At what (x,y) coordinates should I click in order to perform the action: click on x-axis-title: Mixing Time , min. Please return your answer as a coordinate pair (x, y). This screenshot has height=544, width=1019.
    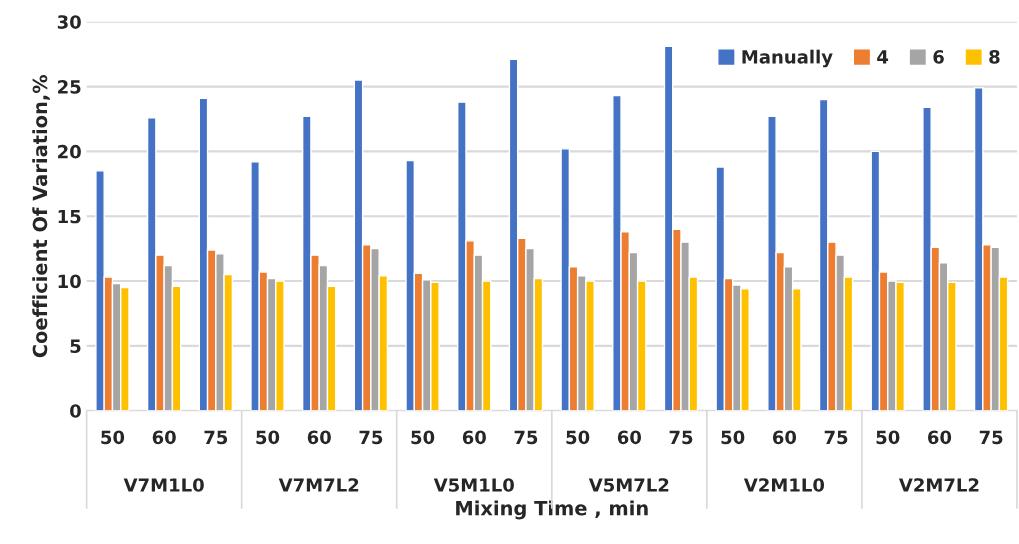
    Looking at the image, I should click on (552, 510).